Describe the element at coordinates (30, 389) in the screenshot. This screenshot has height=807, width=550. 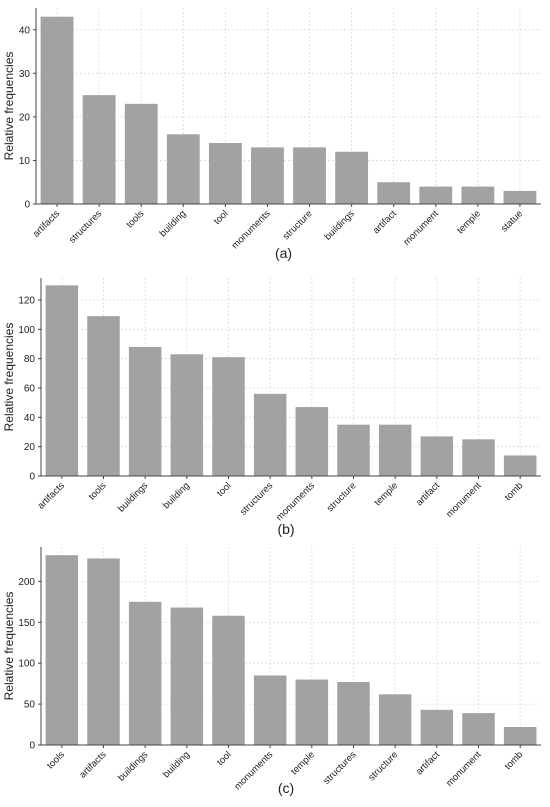
I see `y-tick-label: 60` at that location.